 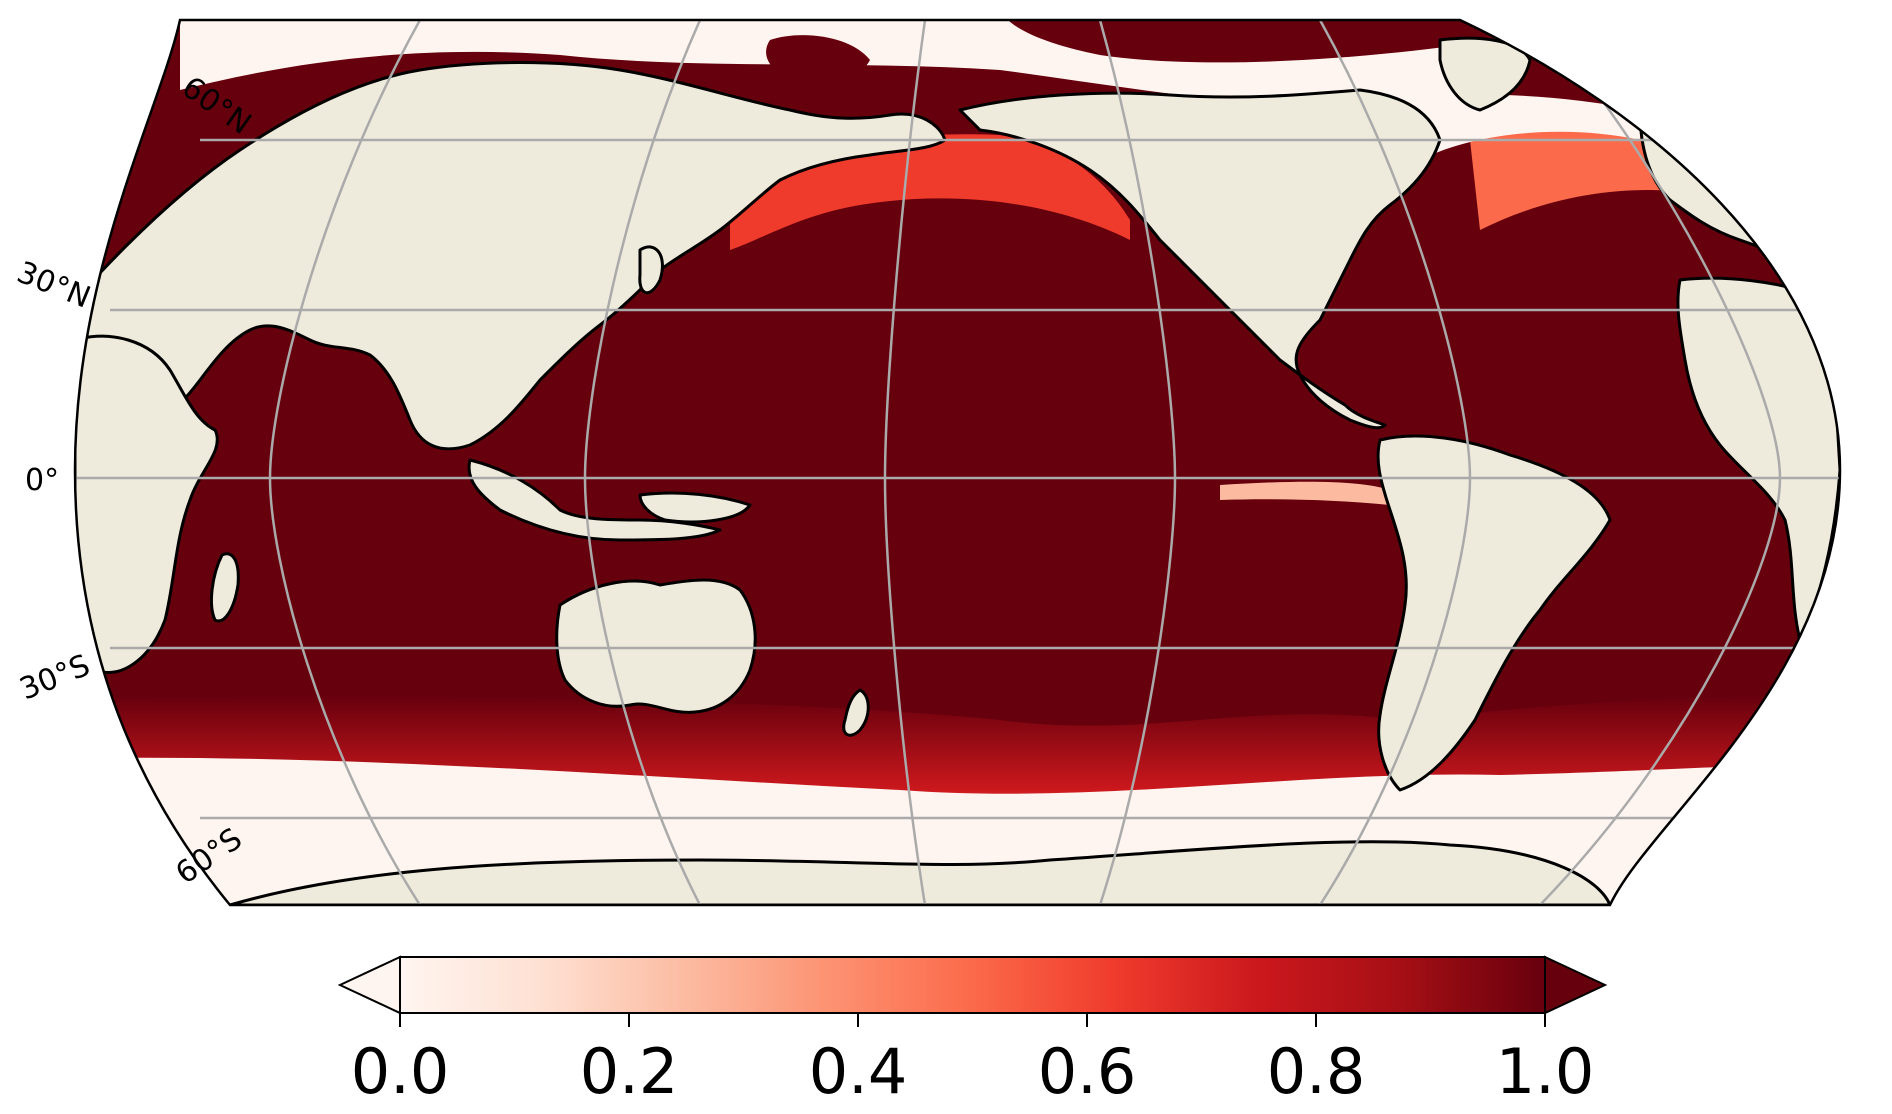 I want to click on colorbar-body, so click(x=972, y=985).